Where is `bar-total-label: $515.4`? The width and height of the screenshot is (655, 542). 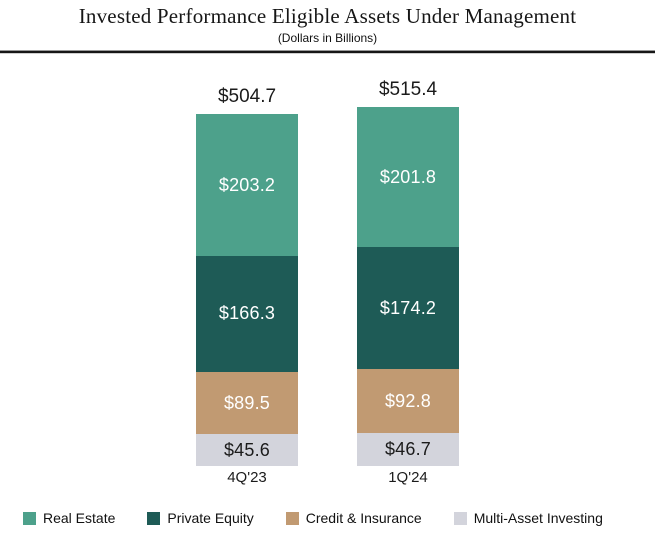 bar-total-label: $515.4 is located at coordinates (408, 89).